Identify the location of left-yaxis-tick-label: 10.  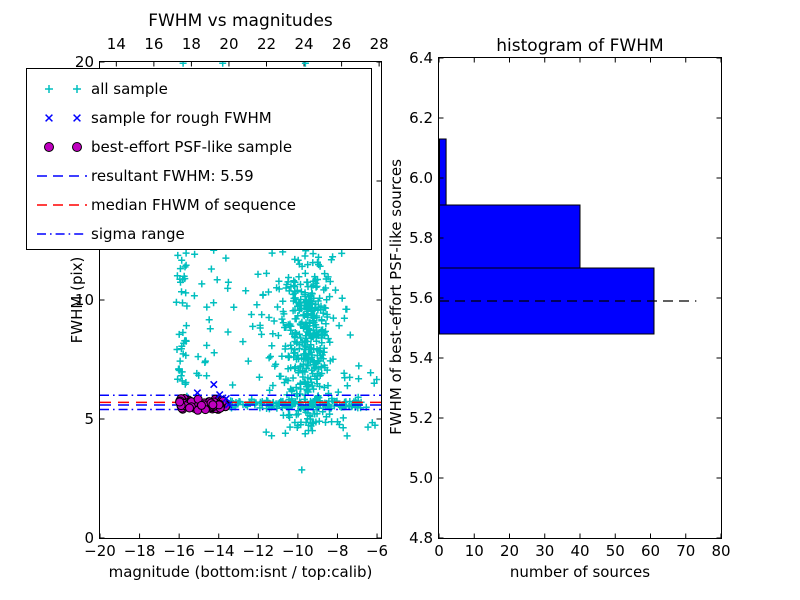
(84, 300).